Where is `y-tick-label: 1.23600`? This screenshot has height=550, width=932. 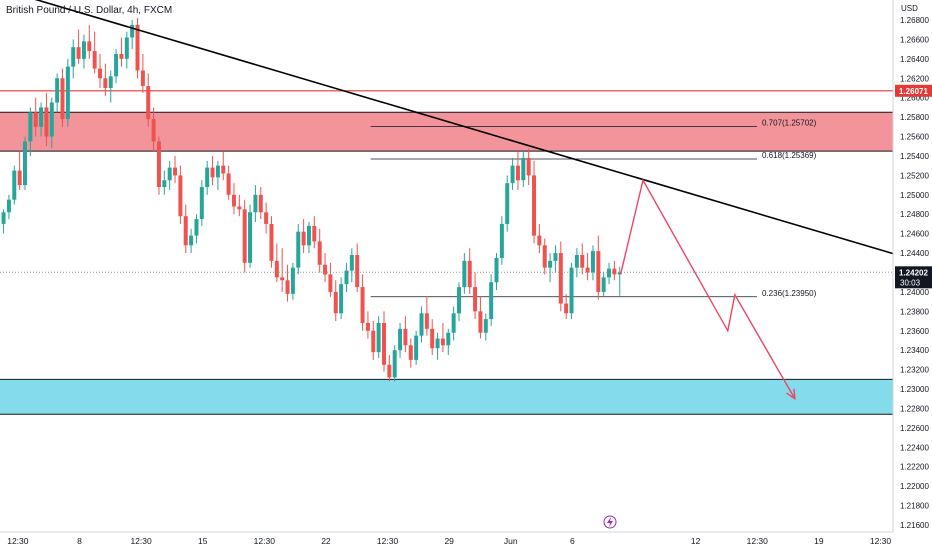 y-tick-label: 1.23600 is located at coordinates (914, 331).